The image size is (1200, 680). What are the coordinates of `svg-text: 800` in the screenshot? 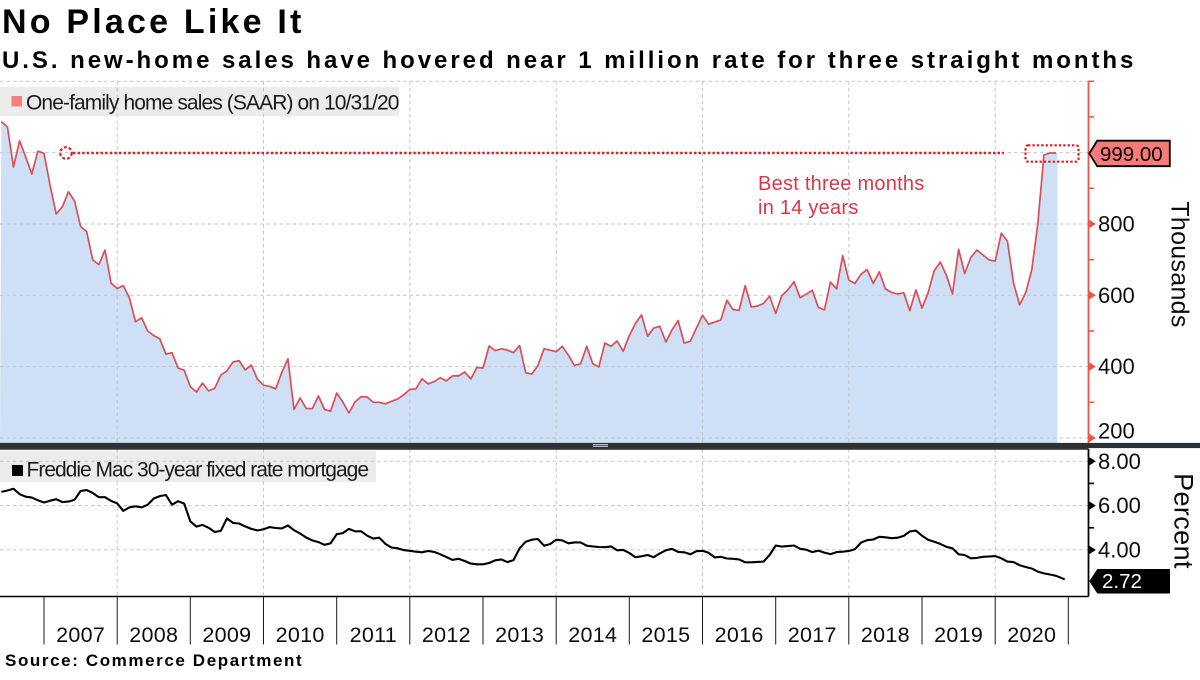 It's located at (1116, 224).